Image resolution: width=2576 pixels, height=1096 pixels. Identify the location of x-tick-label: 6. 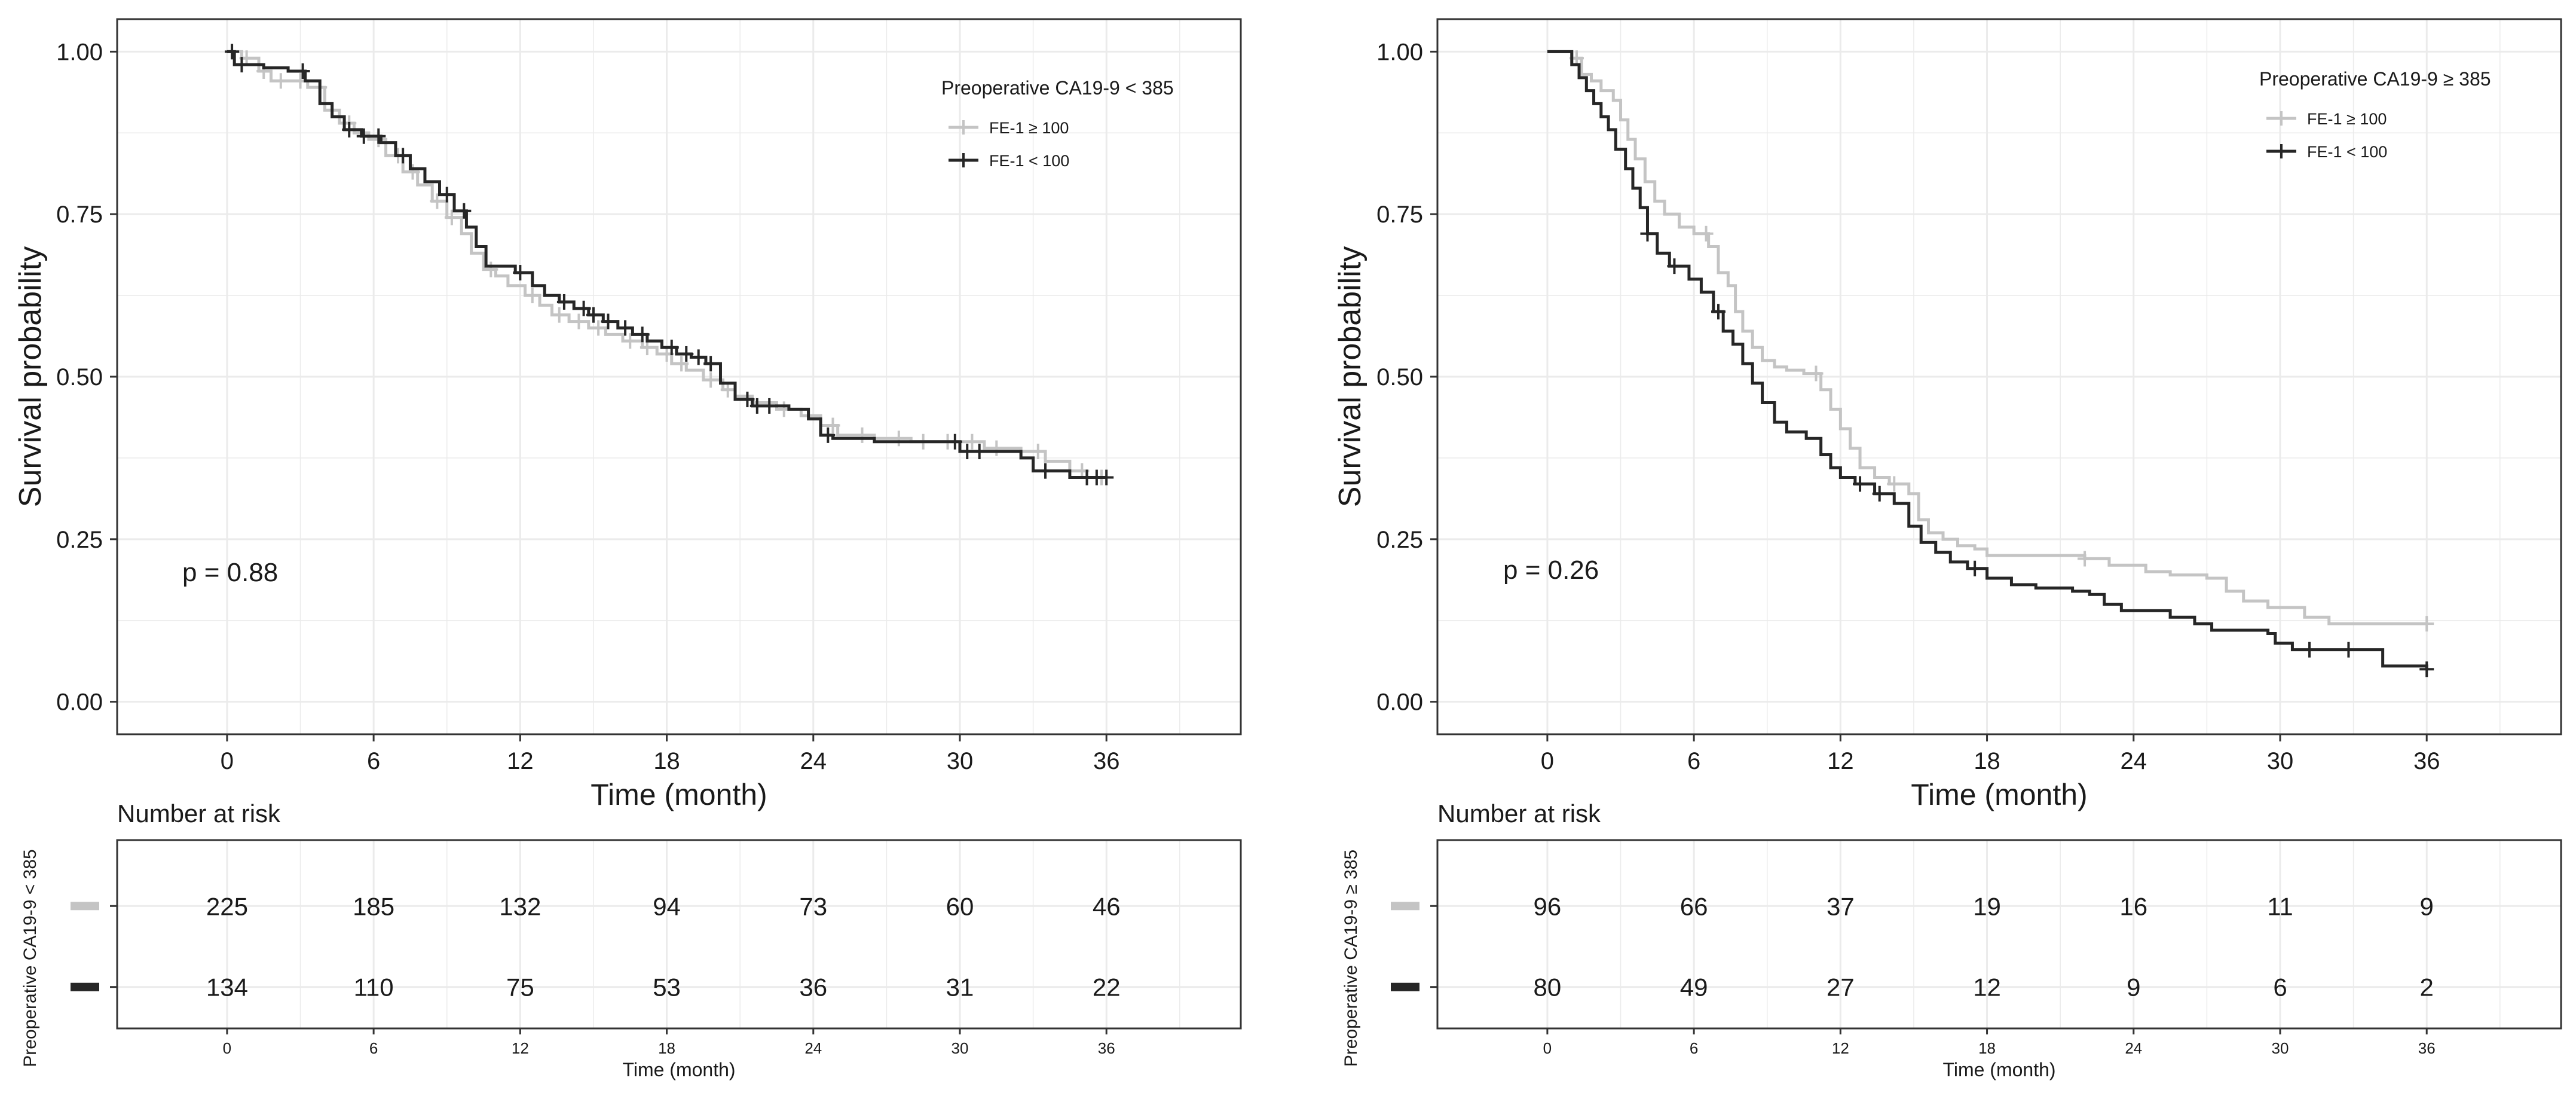
(1693, 761).